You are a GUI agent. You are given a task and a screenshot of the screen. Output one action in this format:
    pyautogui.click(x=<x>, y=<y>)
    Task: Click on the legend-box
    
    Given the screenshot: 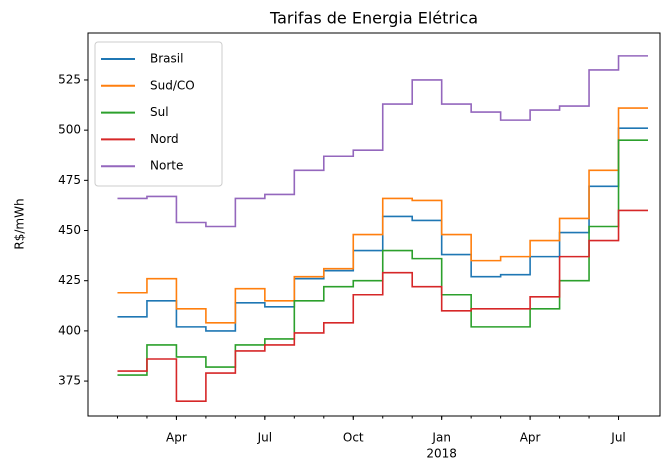 What is the action you would take?
    pyautogui.click(x=158, y=114)
    